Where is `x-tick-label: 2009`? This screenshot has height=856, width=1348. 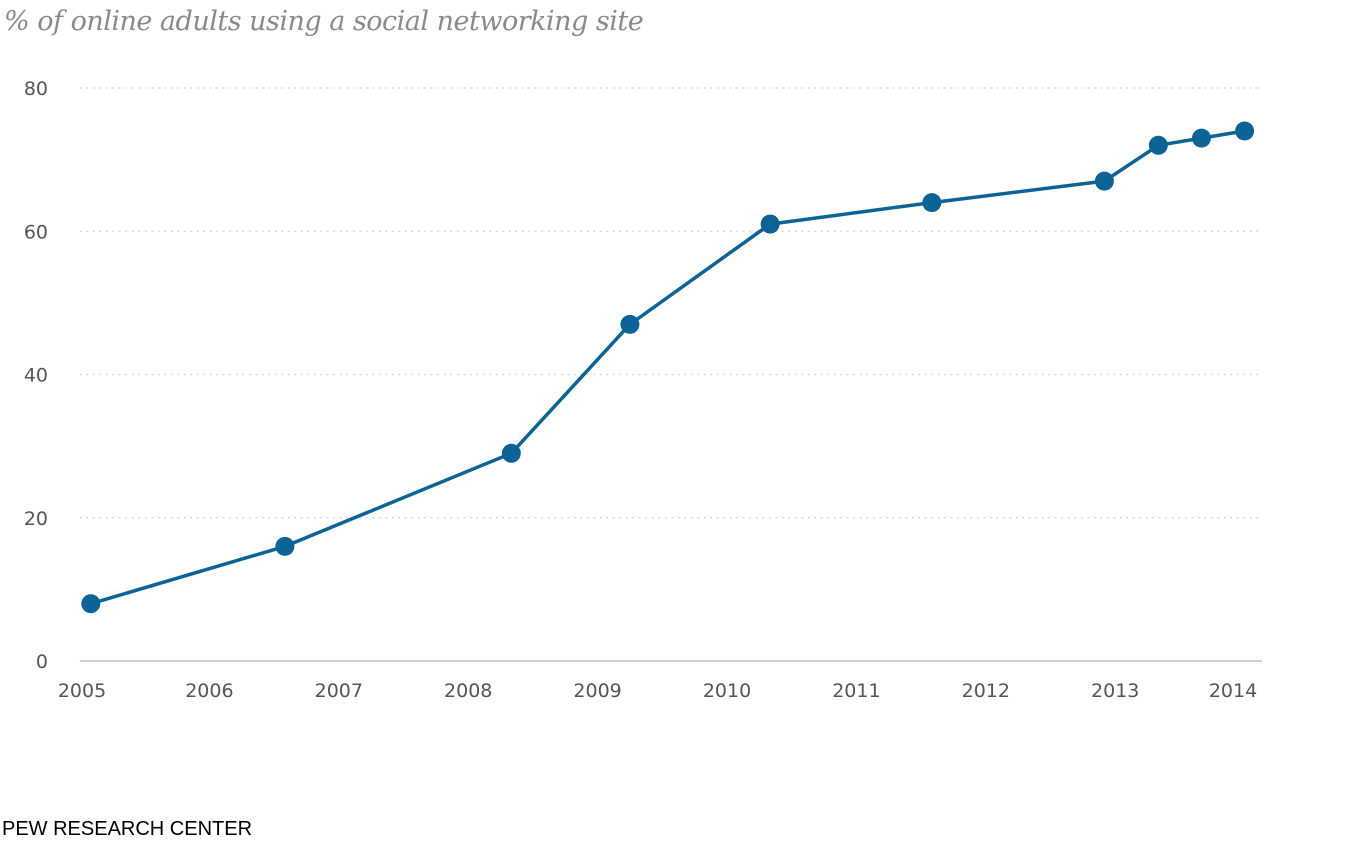
x-tick-label: 2009 is located at coordinates (597, 691).